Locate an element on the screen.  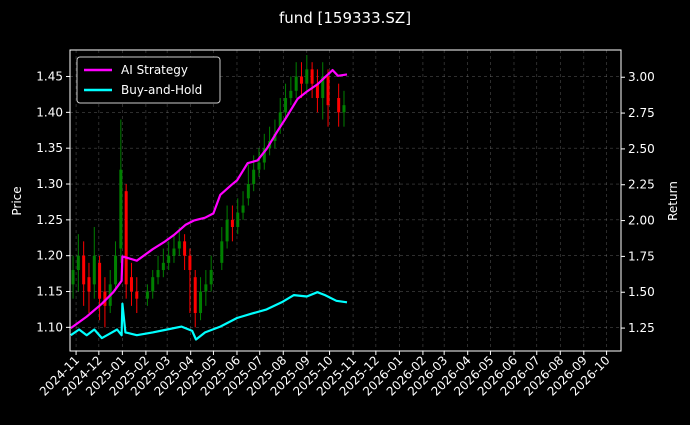
legend-label-ai-strategy: AI Strategy is located at coordinates (154, 70).